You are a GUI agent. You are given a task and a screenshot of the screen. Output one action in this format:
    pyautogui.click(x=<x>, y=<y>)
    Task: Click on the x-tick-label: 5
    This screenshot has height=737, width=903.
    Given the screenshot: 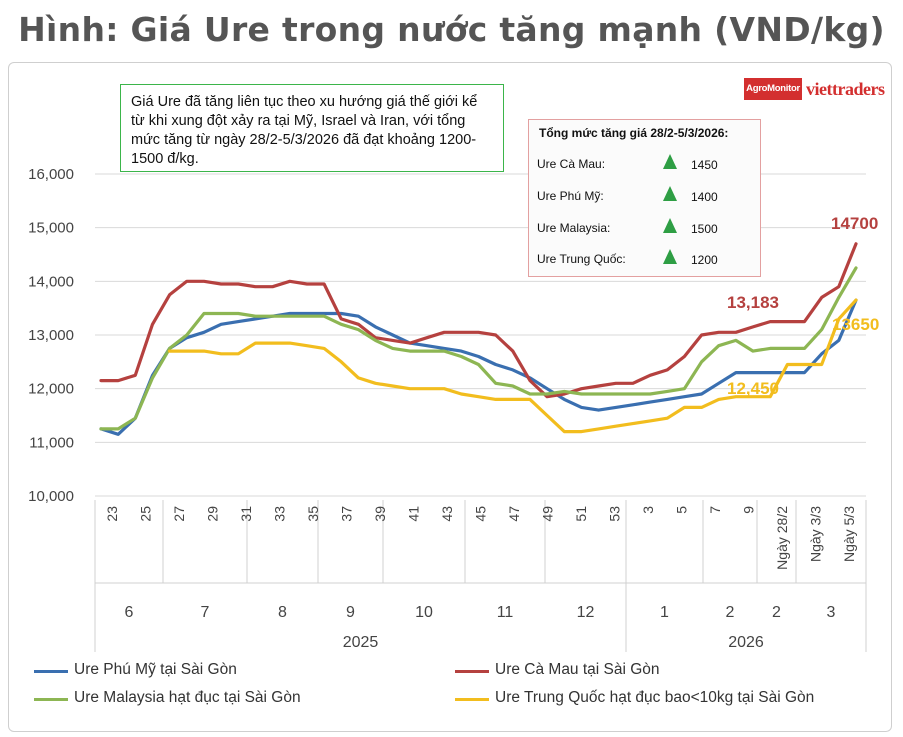 What is the action you would take?
    pyautogui.click(x=682, y=510)
    